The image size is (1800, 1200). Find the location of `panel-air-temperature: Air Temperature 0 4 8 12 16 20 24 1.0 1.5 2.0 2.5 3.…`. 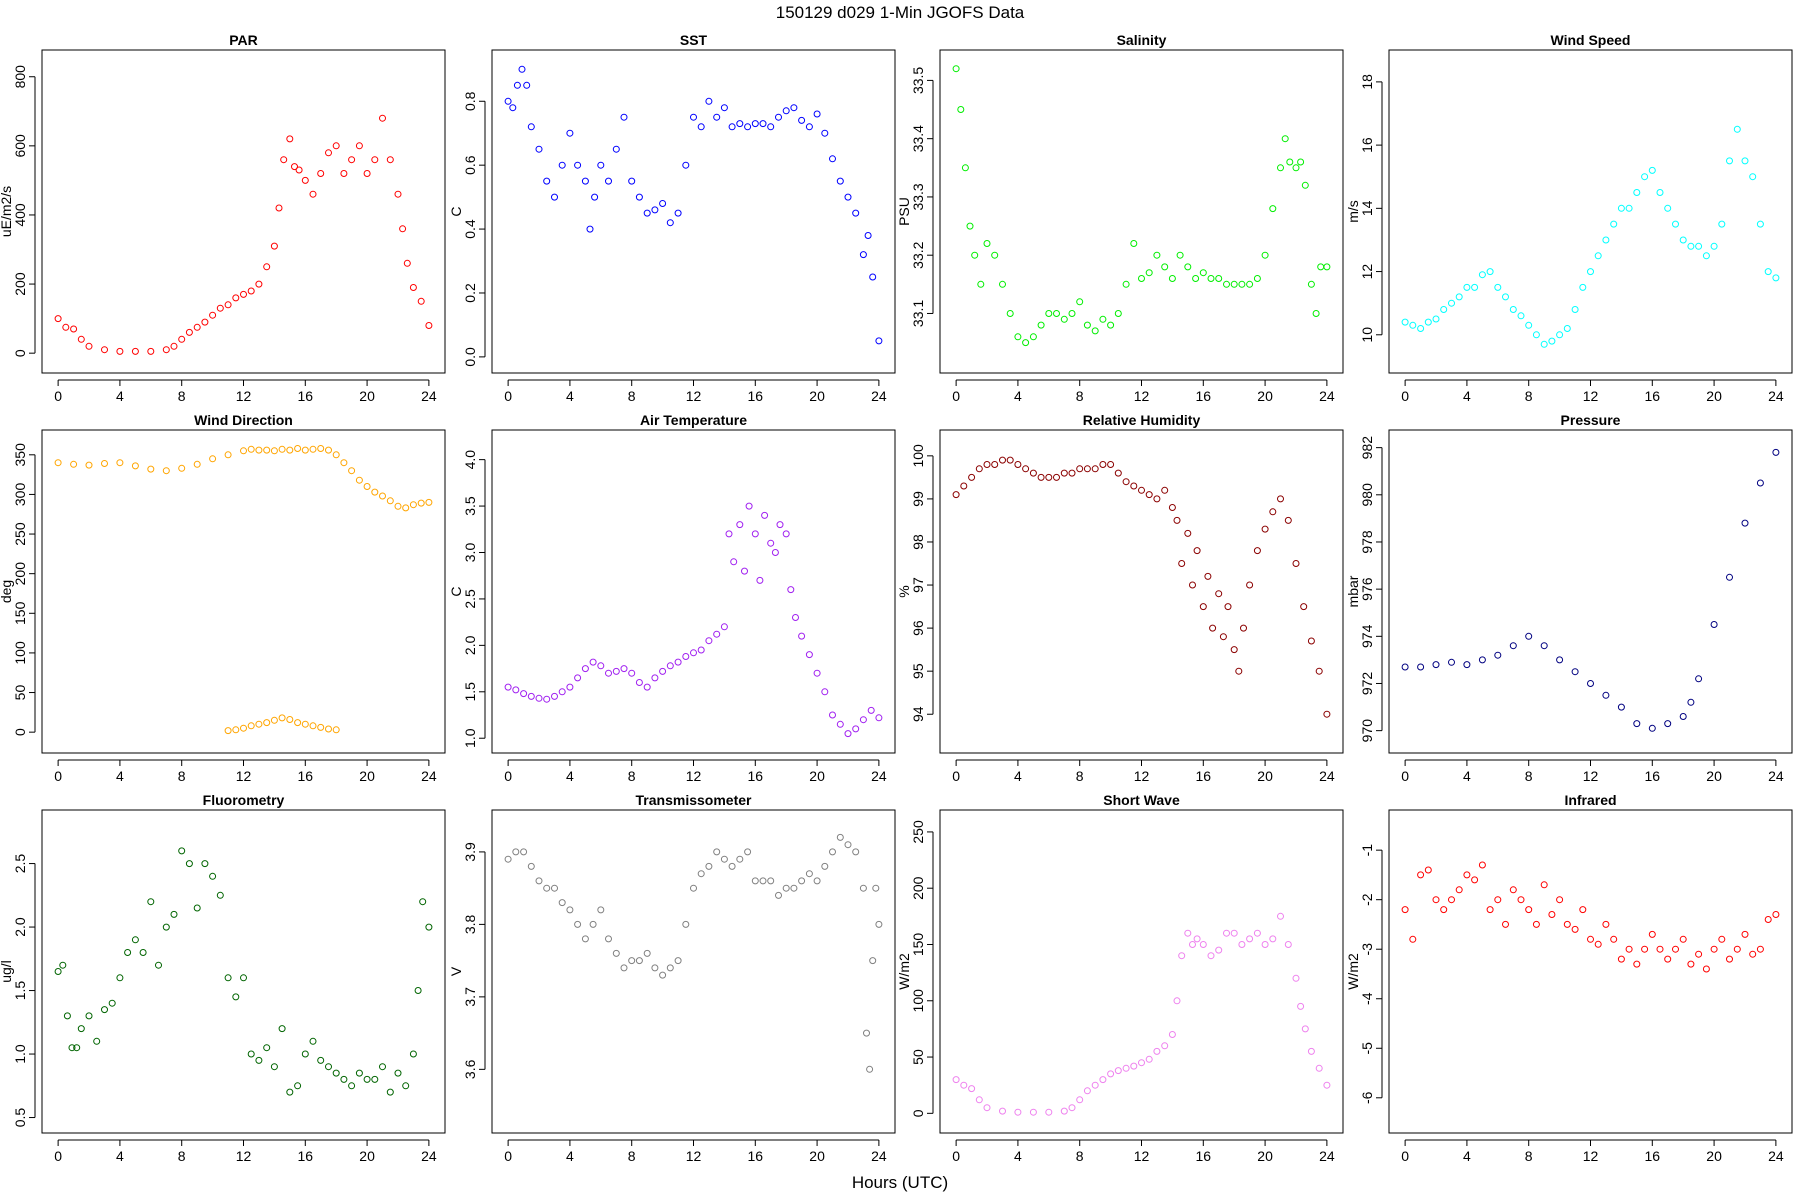

panel-air-temperature: Air Temperature 0 4 8 12 16 20 24 1.0 1.5 2.0 2.5 3.… is located at coordinates (672, 598).